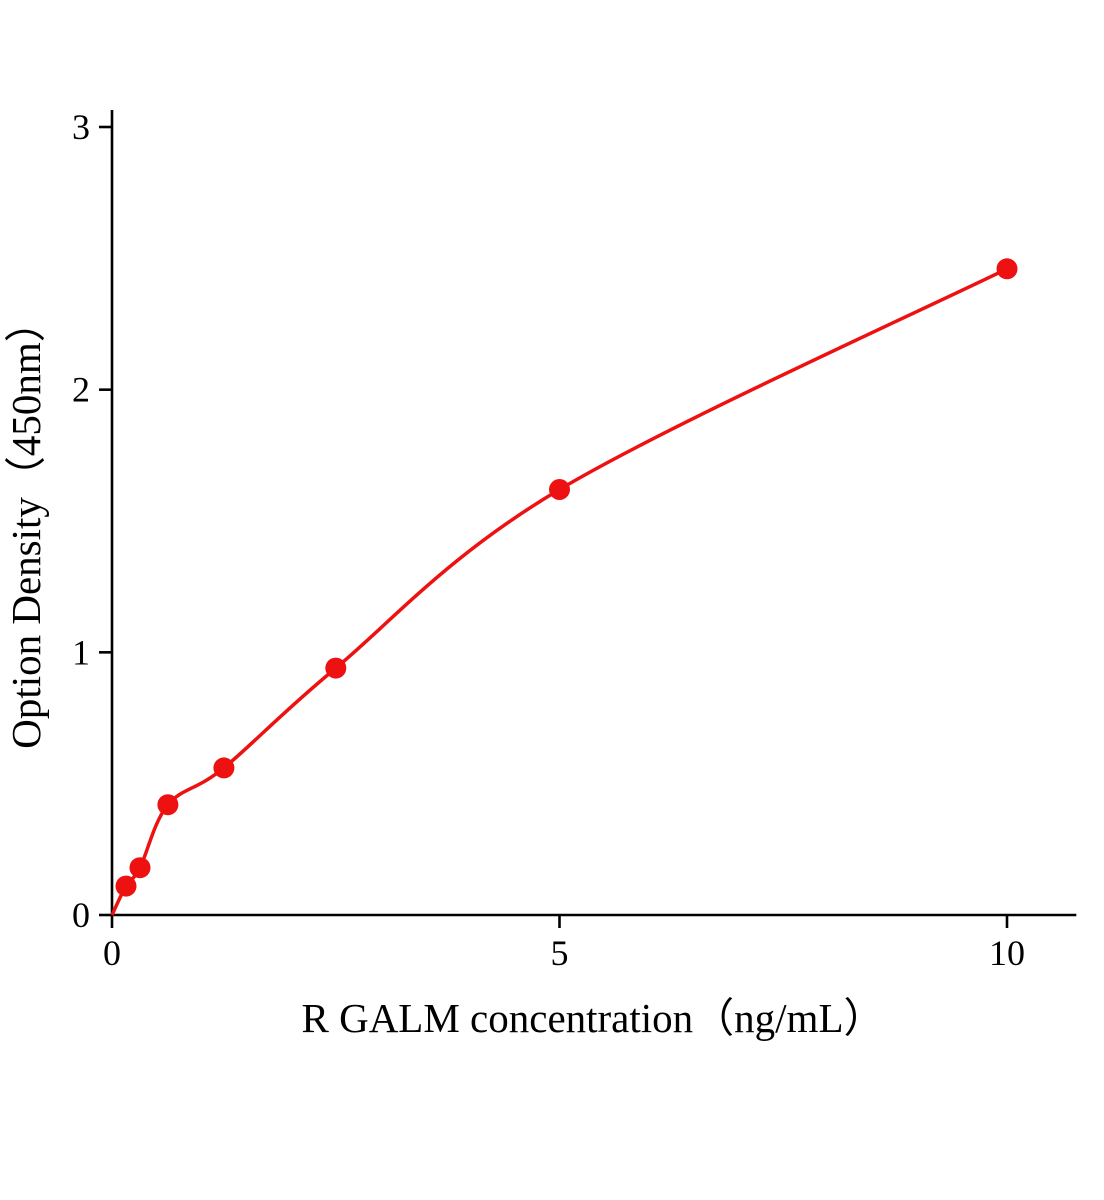 This screenshot has width=1104, height=1200. Describe the element at coordinates (81, 390) in the screenshot. I see `y-tick-label: 2` at that location.